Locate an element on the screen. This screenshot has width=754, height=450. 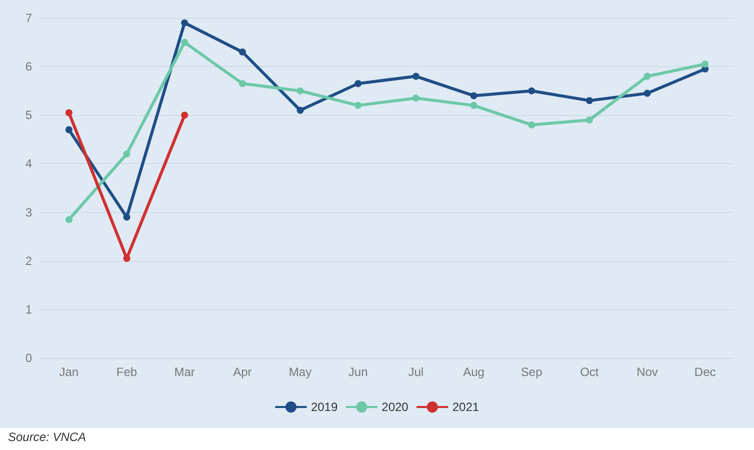
y-tick-label: 4 is located at coordinates (28, 163).